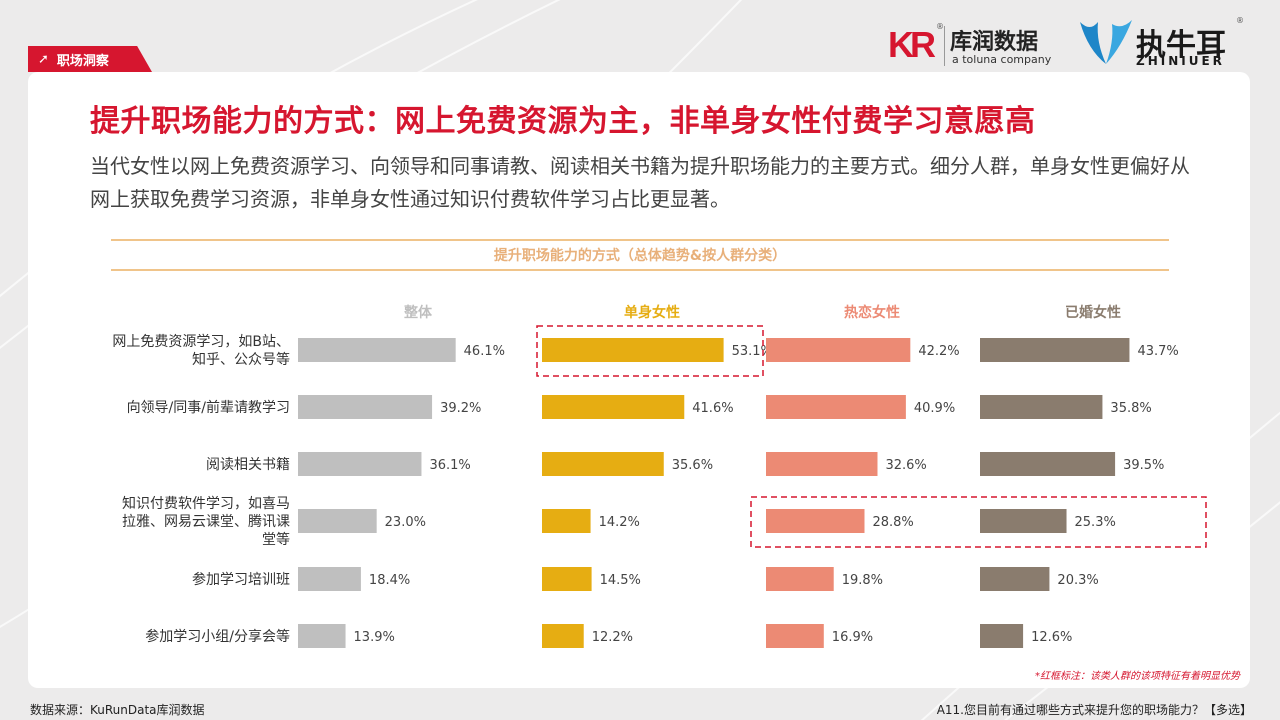 This screenshot has height=720, width=1280. What do you see at coordinates (905, 465) in the screenshot?
I see `data-label: 32.6%` at bounding box center [905, 465].